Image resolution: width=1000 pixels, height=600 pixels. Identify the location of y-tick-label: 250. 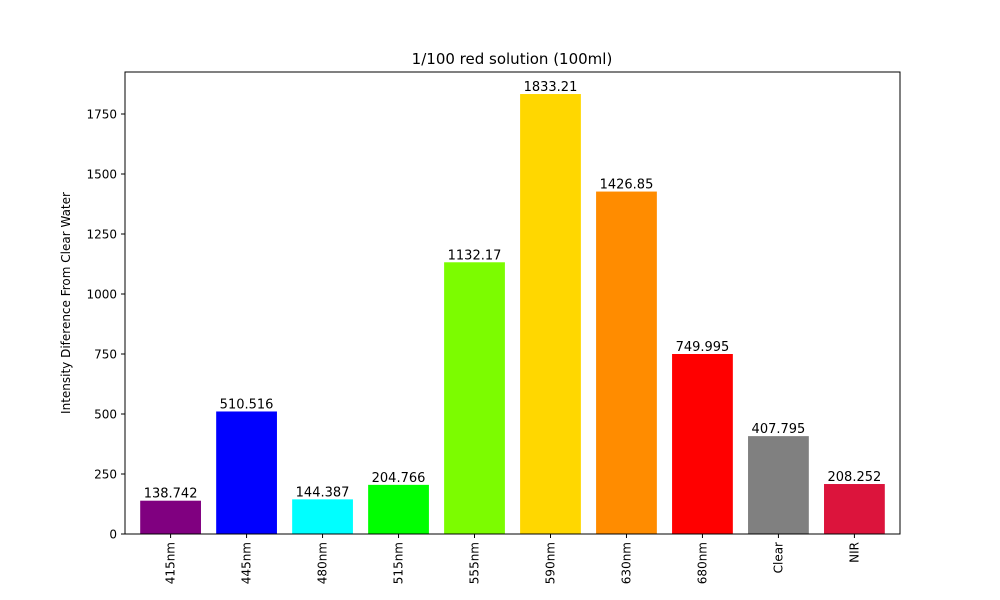
(105, 475).